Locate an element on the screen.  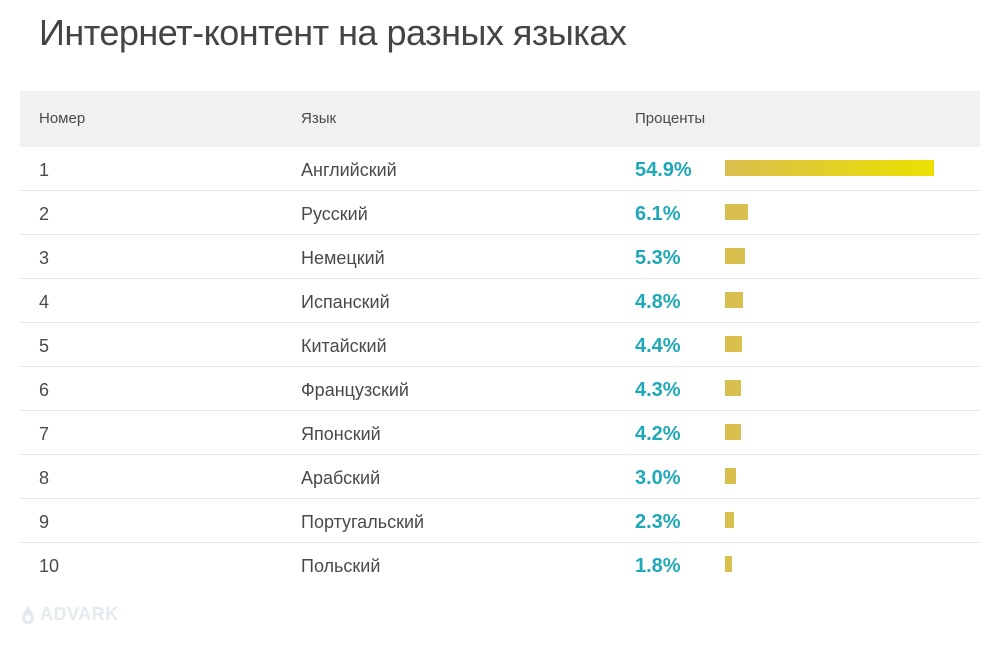
row-percent: 1.8% is located at coordinates (658, 566).